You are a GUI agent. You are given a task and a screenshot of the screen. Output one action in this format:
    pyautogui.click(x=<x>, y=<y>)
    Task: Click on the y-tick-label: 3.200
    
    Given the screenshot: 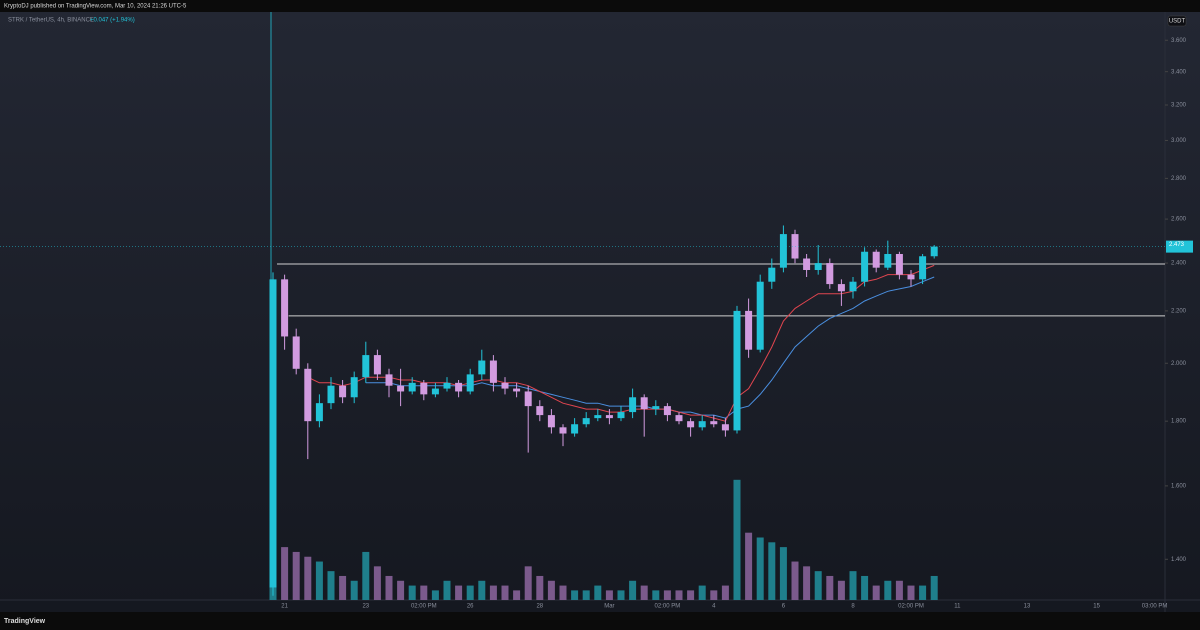 What is the action you would take?
    pyautogui.click(x=1179, y=106)
    